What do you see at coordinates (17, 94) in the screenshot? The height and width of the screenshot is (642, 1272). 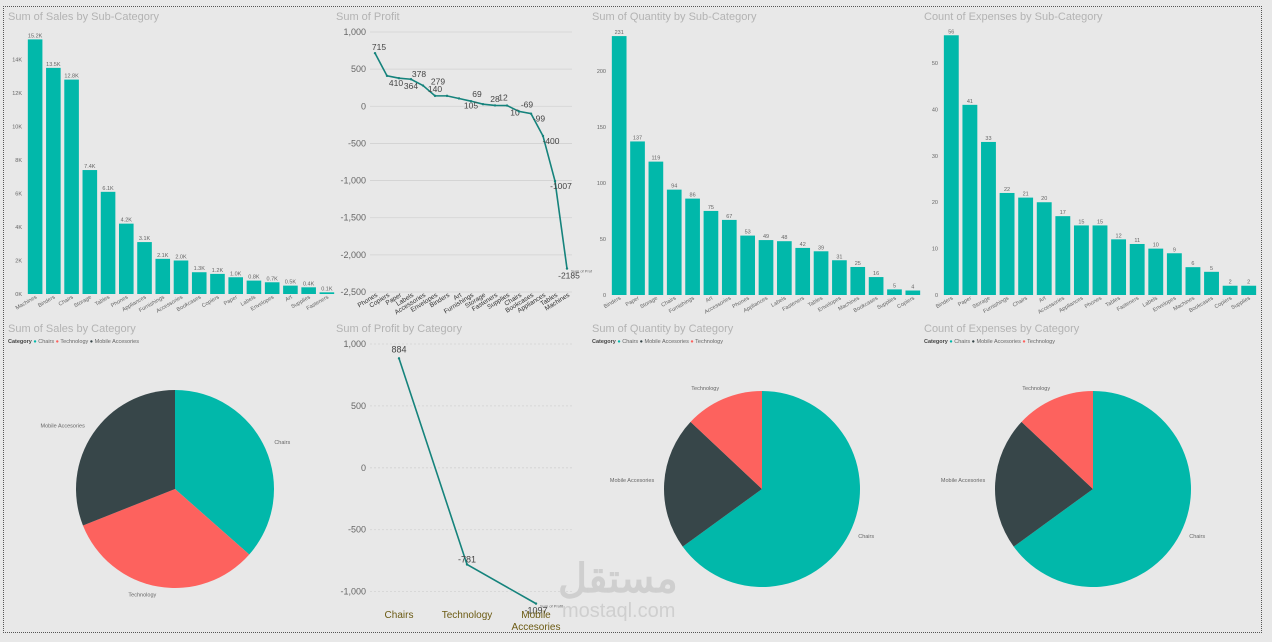 I see `y-tick-label: 12K` at bounding box center [17, 94].